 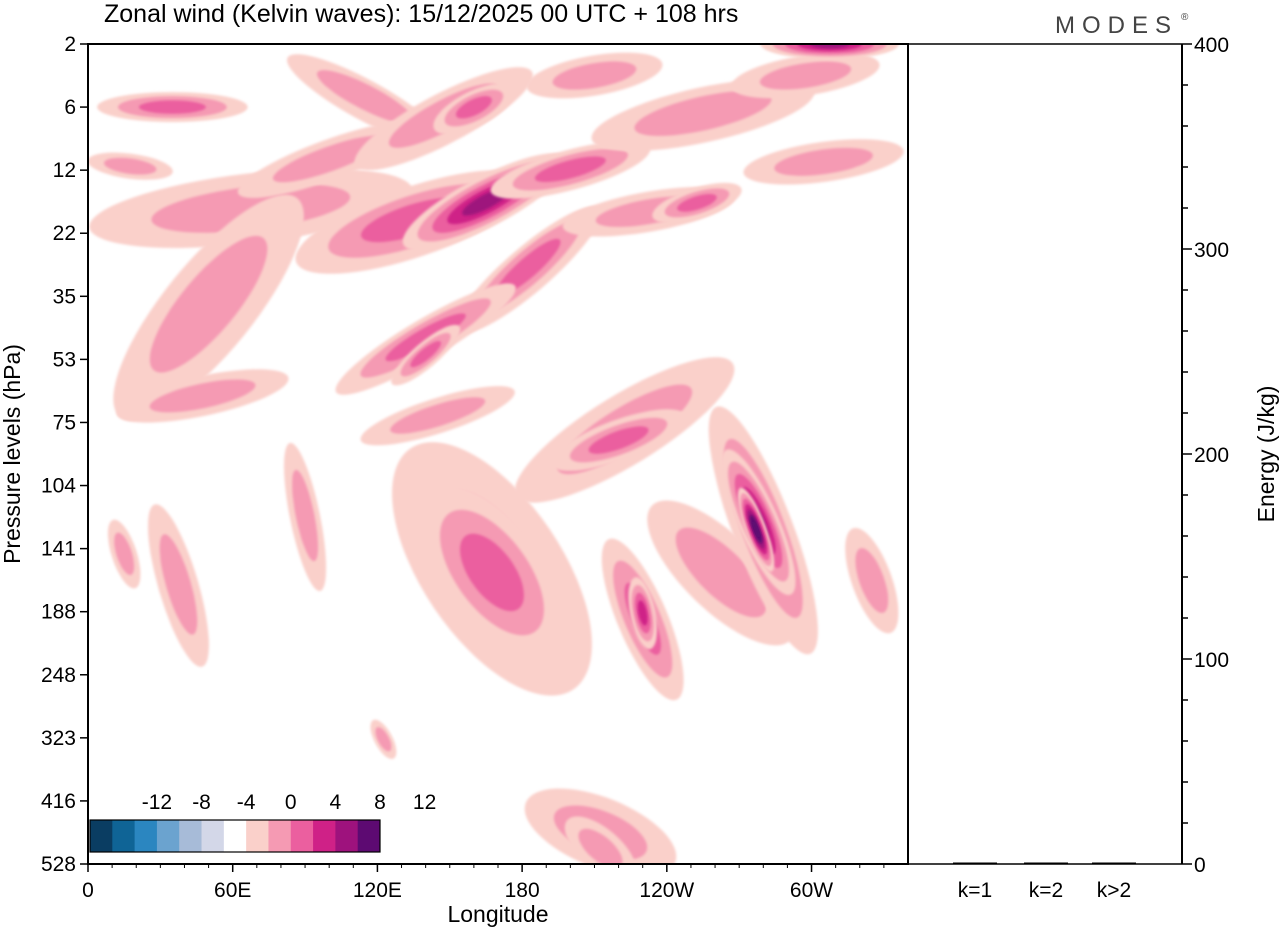 What do you see at coordinates (64, 359) in the screenshot?
I see `y-tick-label: 53` at bounding box center [64, 359].